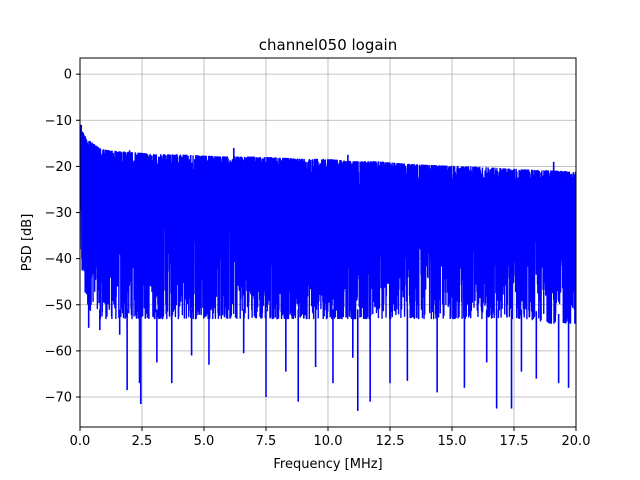 This screenshot has height=480, width=640. What do you see at coordinates (62, 237) in the screenshot?
I see `y-ticks: 0 −10 −20 −30 −40 −50 −60 −70` at bounding box center [62, 237].